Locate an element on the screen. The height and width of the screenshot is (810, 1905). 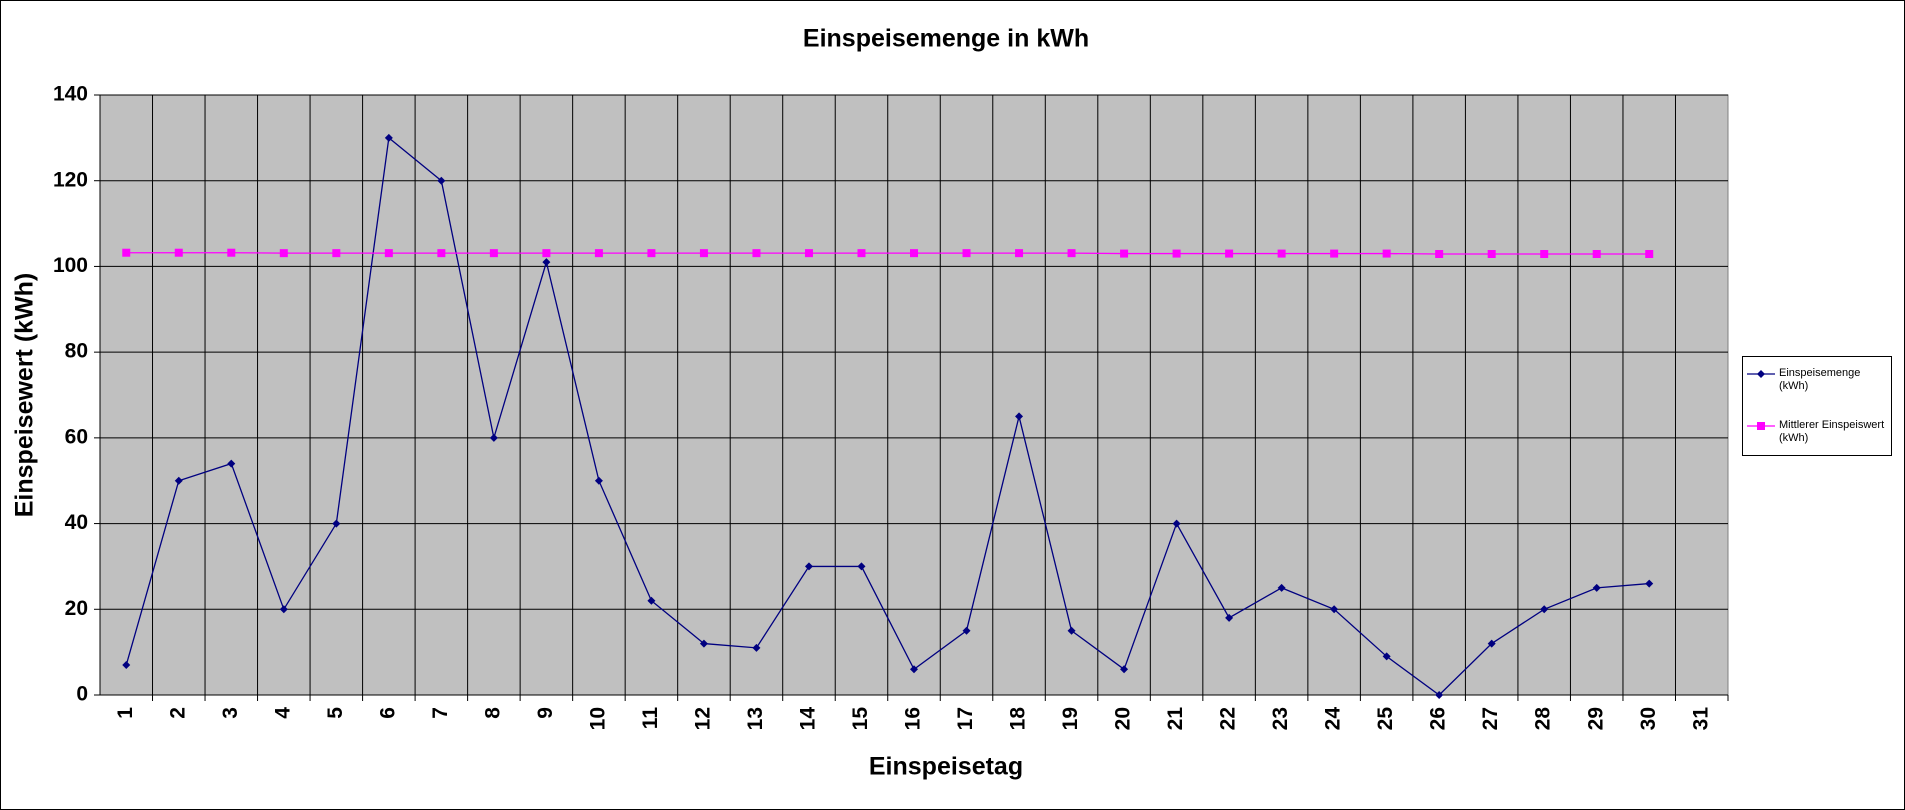
x-tick-label: 21 is located at coordinates (1175, 719).